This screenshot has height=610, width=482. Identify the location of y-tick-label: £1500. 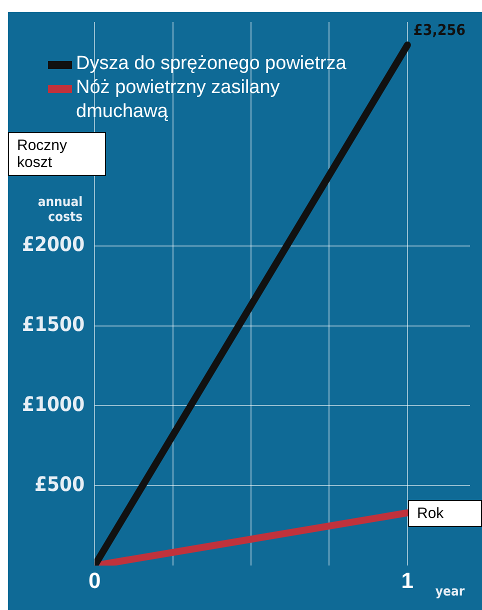
(53, 324).